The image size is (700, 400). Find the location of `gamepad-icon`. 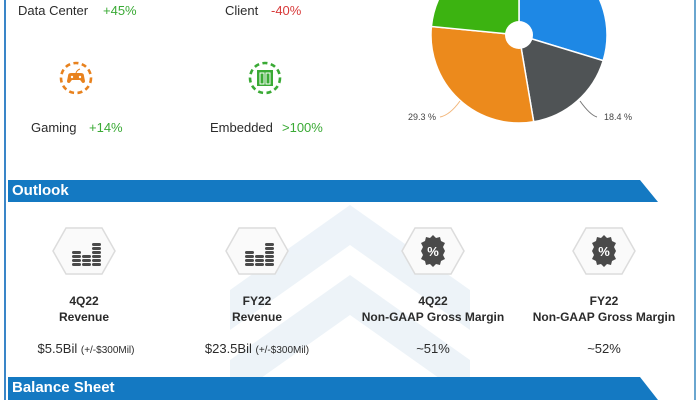

gamepad-icon is located at coordinates (76, 78).